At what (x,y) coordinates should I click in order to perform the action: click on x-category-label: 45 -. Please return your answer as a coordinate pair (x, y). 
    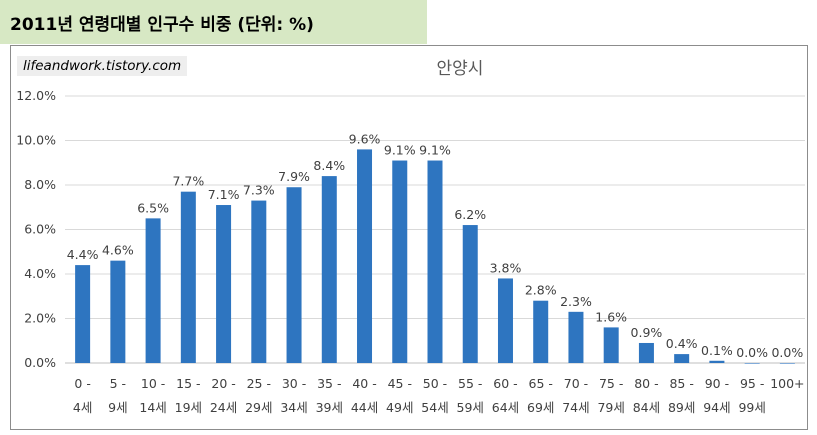
    Looking at the image, I should click on (400, 383).